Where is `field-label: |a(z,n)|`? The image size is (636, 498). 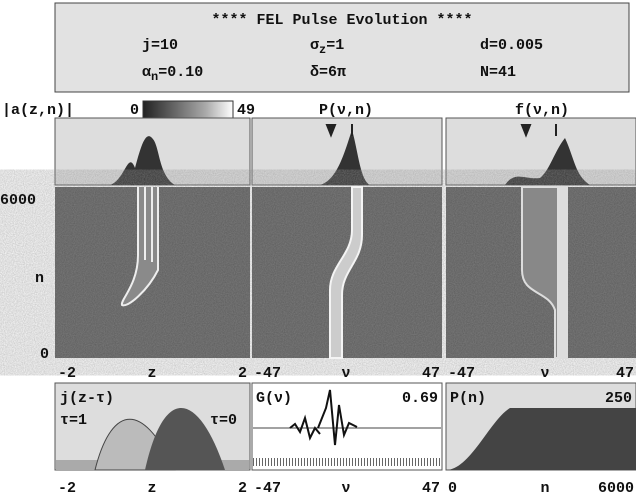
field-label: |a(z,n)| is located at coordinates (38, 110).